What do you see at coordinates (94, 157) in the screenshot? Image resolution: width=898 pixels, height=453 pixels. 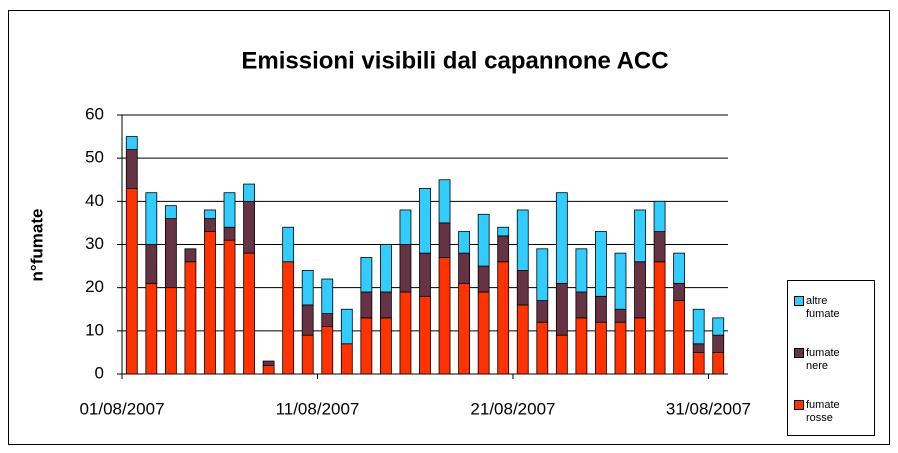 I see `y-tick-label: 50` at bounding box center [94, 157].